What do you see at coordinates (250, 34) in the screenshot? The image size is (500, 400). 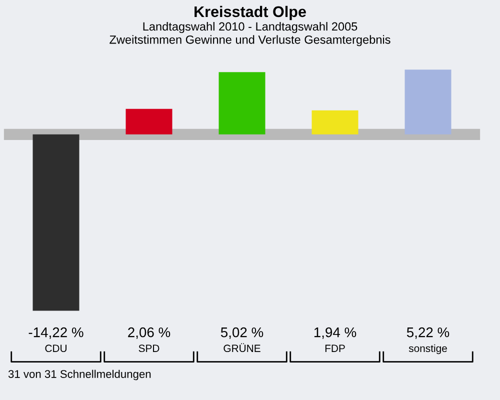 I see `chart-subtitle: Landtagswahl 2010 - Landtagswahl 2005 Zweitstimmen Gewinne und Verluste Gesamtergebnis` at bounding box center [250, 34].